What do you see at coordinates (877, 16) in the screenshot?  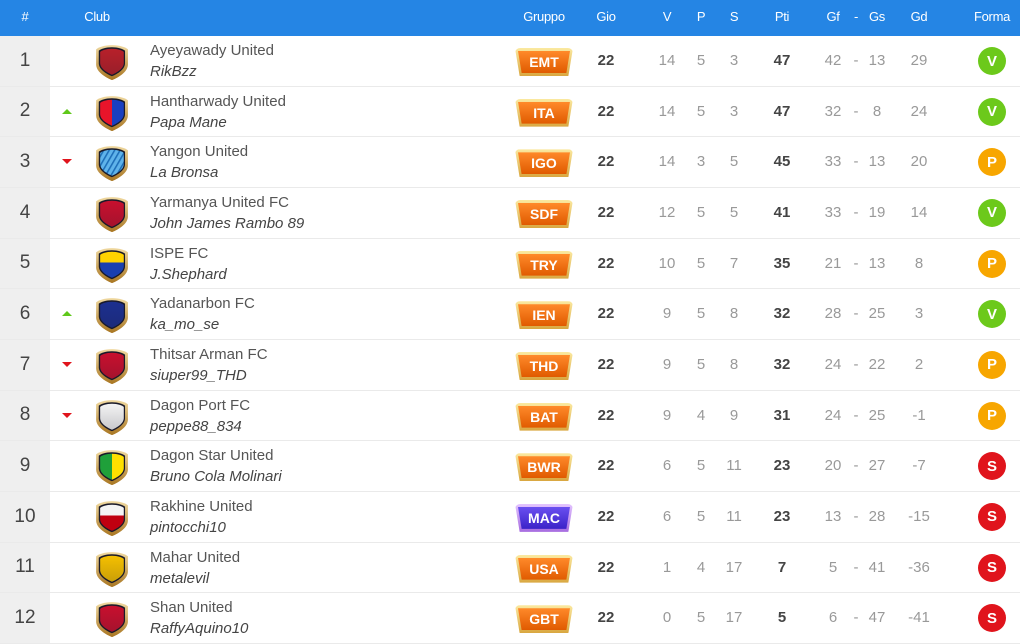 I see `header-gs: Gs` at bounding box center [877, 16].